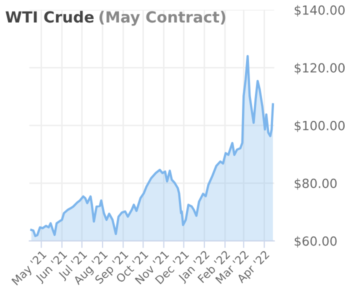 The image size is (345, 300). I want to click on y-tick-label: $80.00, so click(315, 184).